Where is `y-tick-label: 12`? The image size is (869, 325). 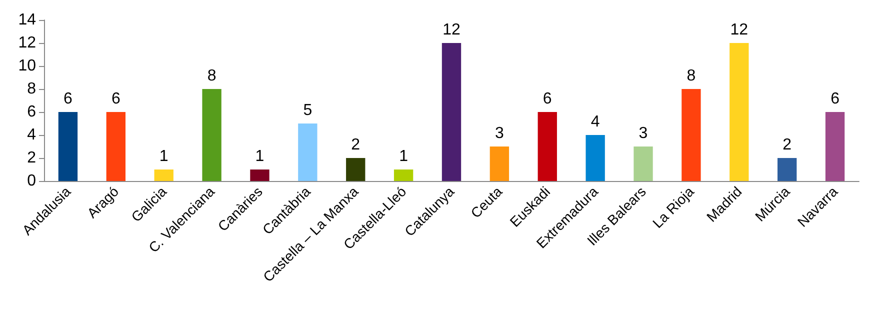
y-tick-label: 12 is located at coordinates (27, 43).